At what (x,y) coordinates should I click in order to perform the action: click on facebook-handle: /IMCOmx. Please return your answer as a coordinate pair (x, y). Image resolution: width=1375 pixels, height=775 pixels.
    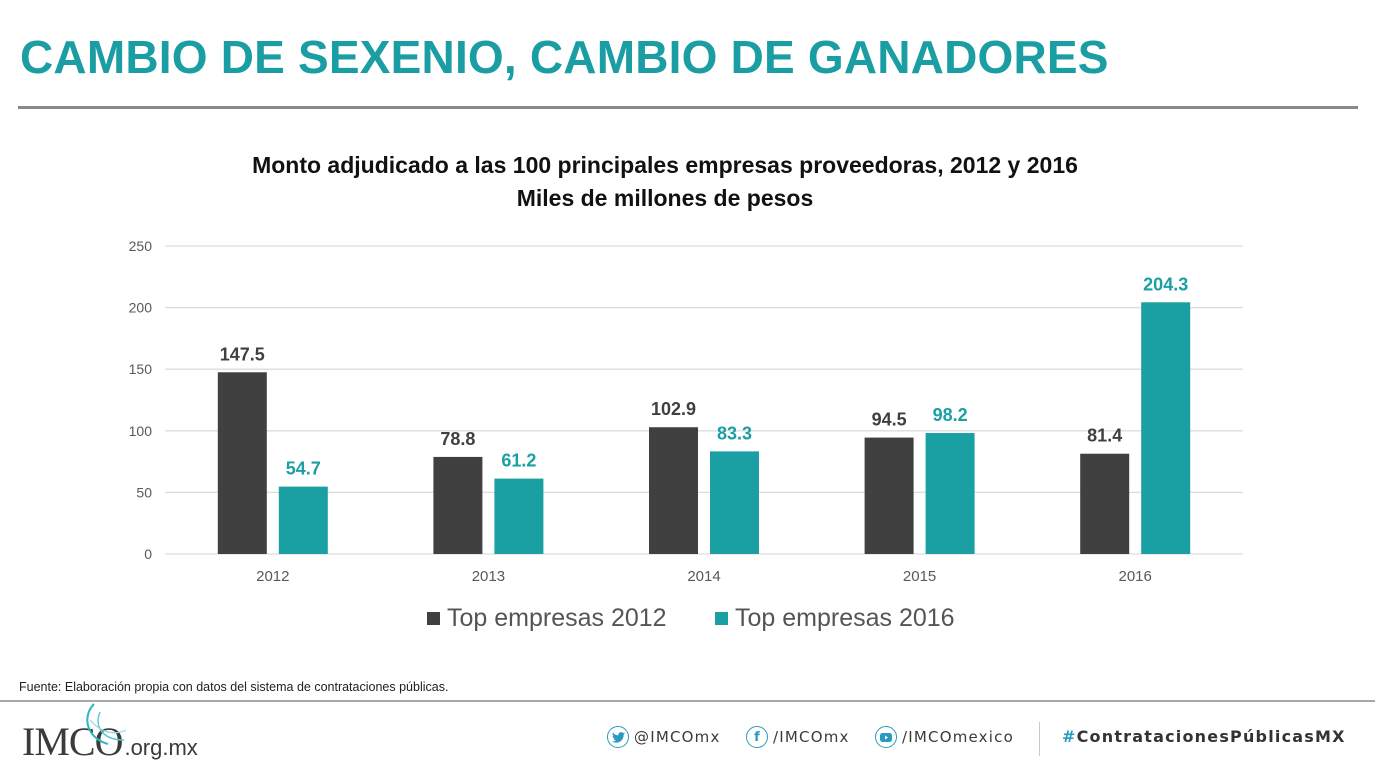
    Looking at the image, I should click on (811, 737).